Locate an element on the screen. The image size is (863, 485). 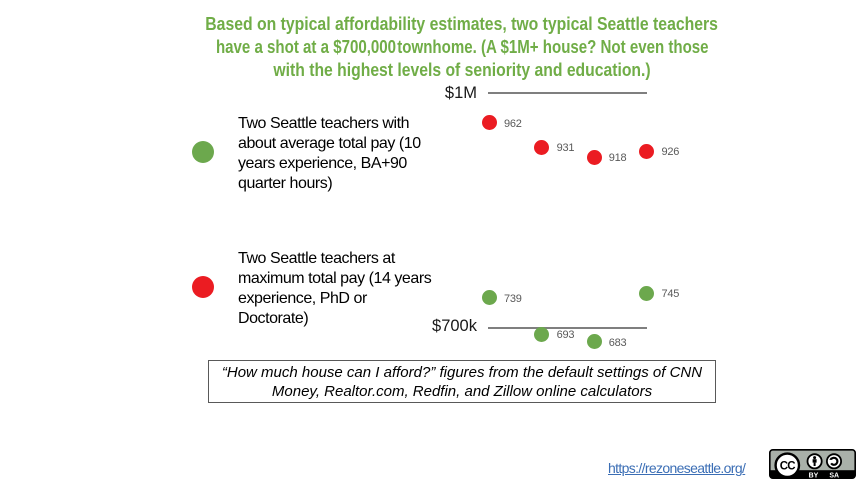
svg-text: CC is located at coordinates (788, 467).